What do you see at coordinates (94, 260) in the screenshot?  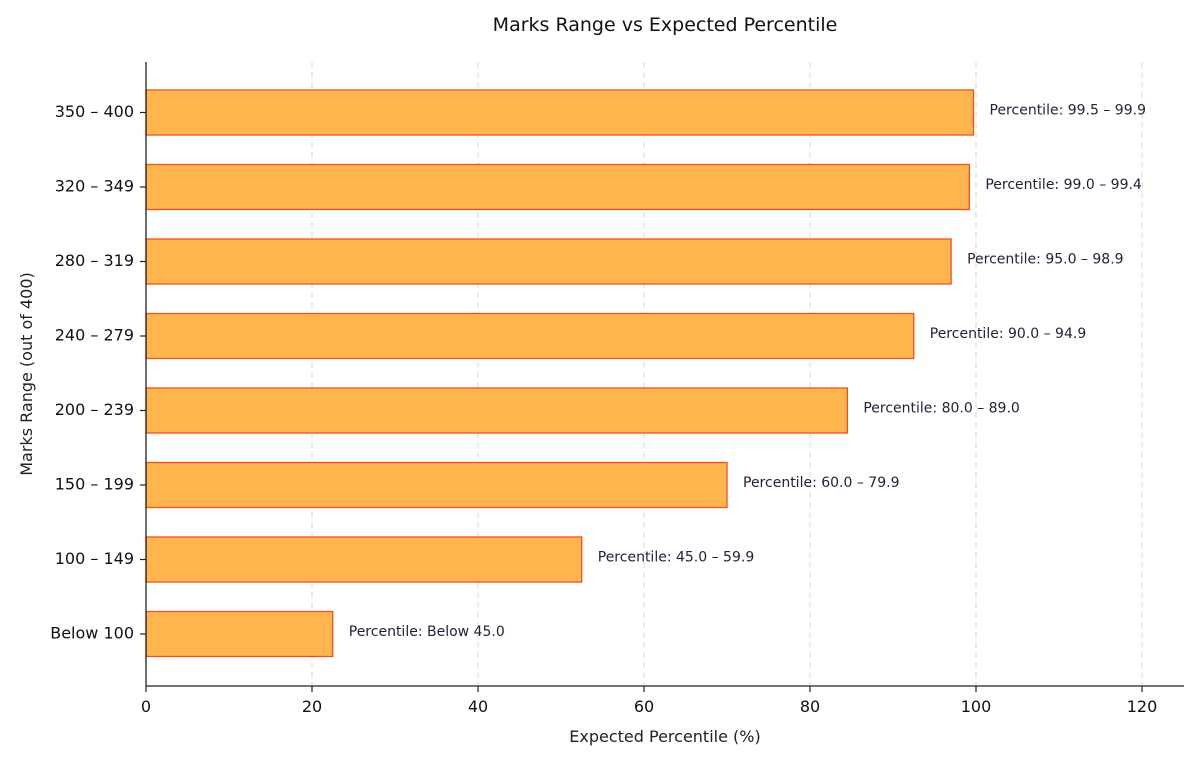 I see `y-category-label: 280 – 319` at bounding box center [94, 260].